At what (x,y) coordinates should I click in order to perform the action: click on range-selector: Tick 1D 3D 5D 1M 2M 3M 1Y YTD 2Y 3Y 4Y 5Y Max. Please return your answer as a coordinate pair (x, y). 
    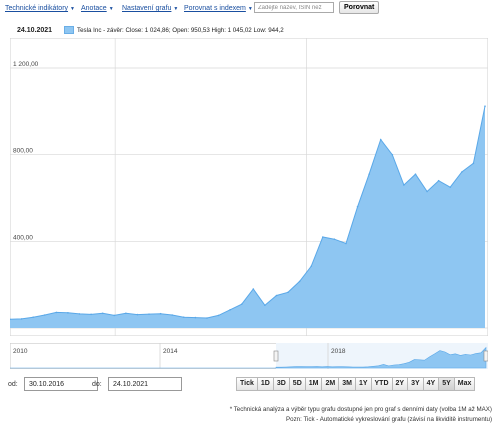
    Looking at the image, I should click on (356, 384).